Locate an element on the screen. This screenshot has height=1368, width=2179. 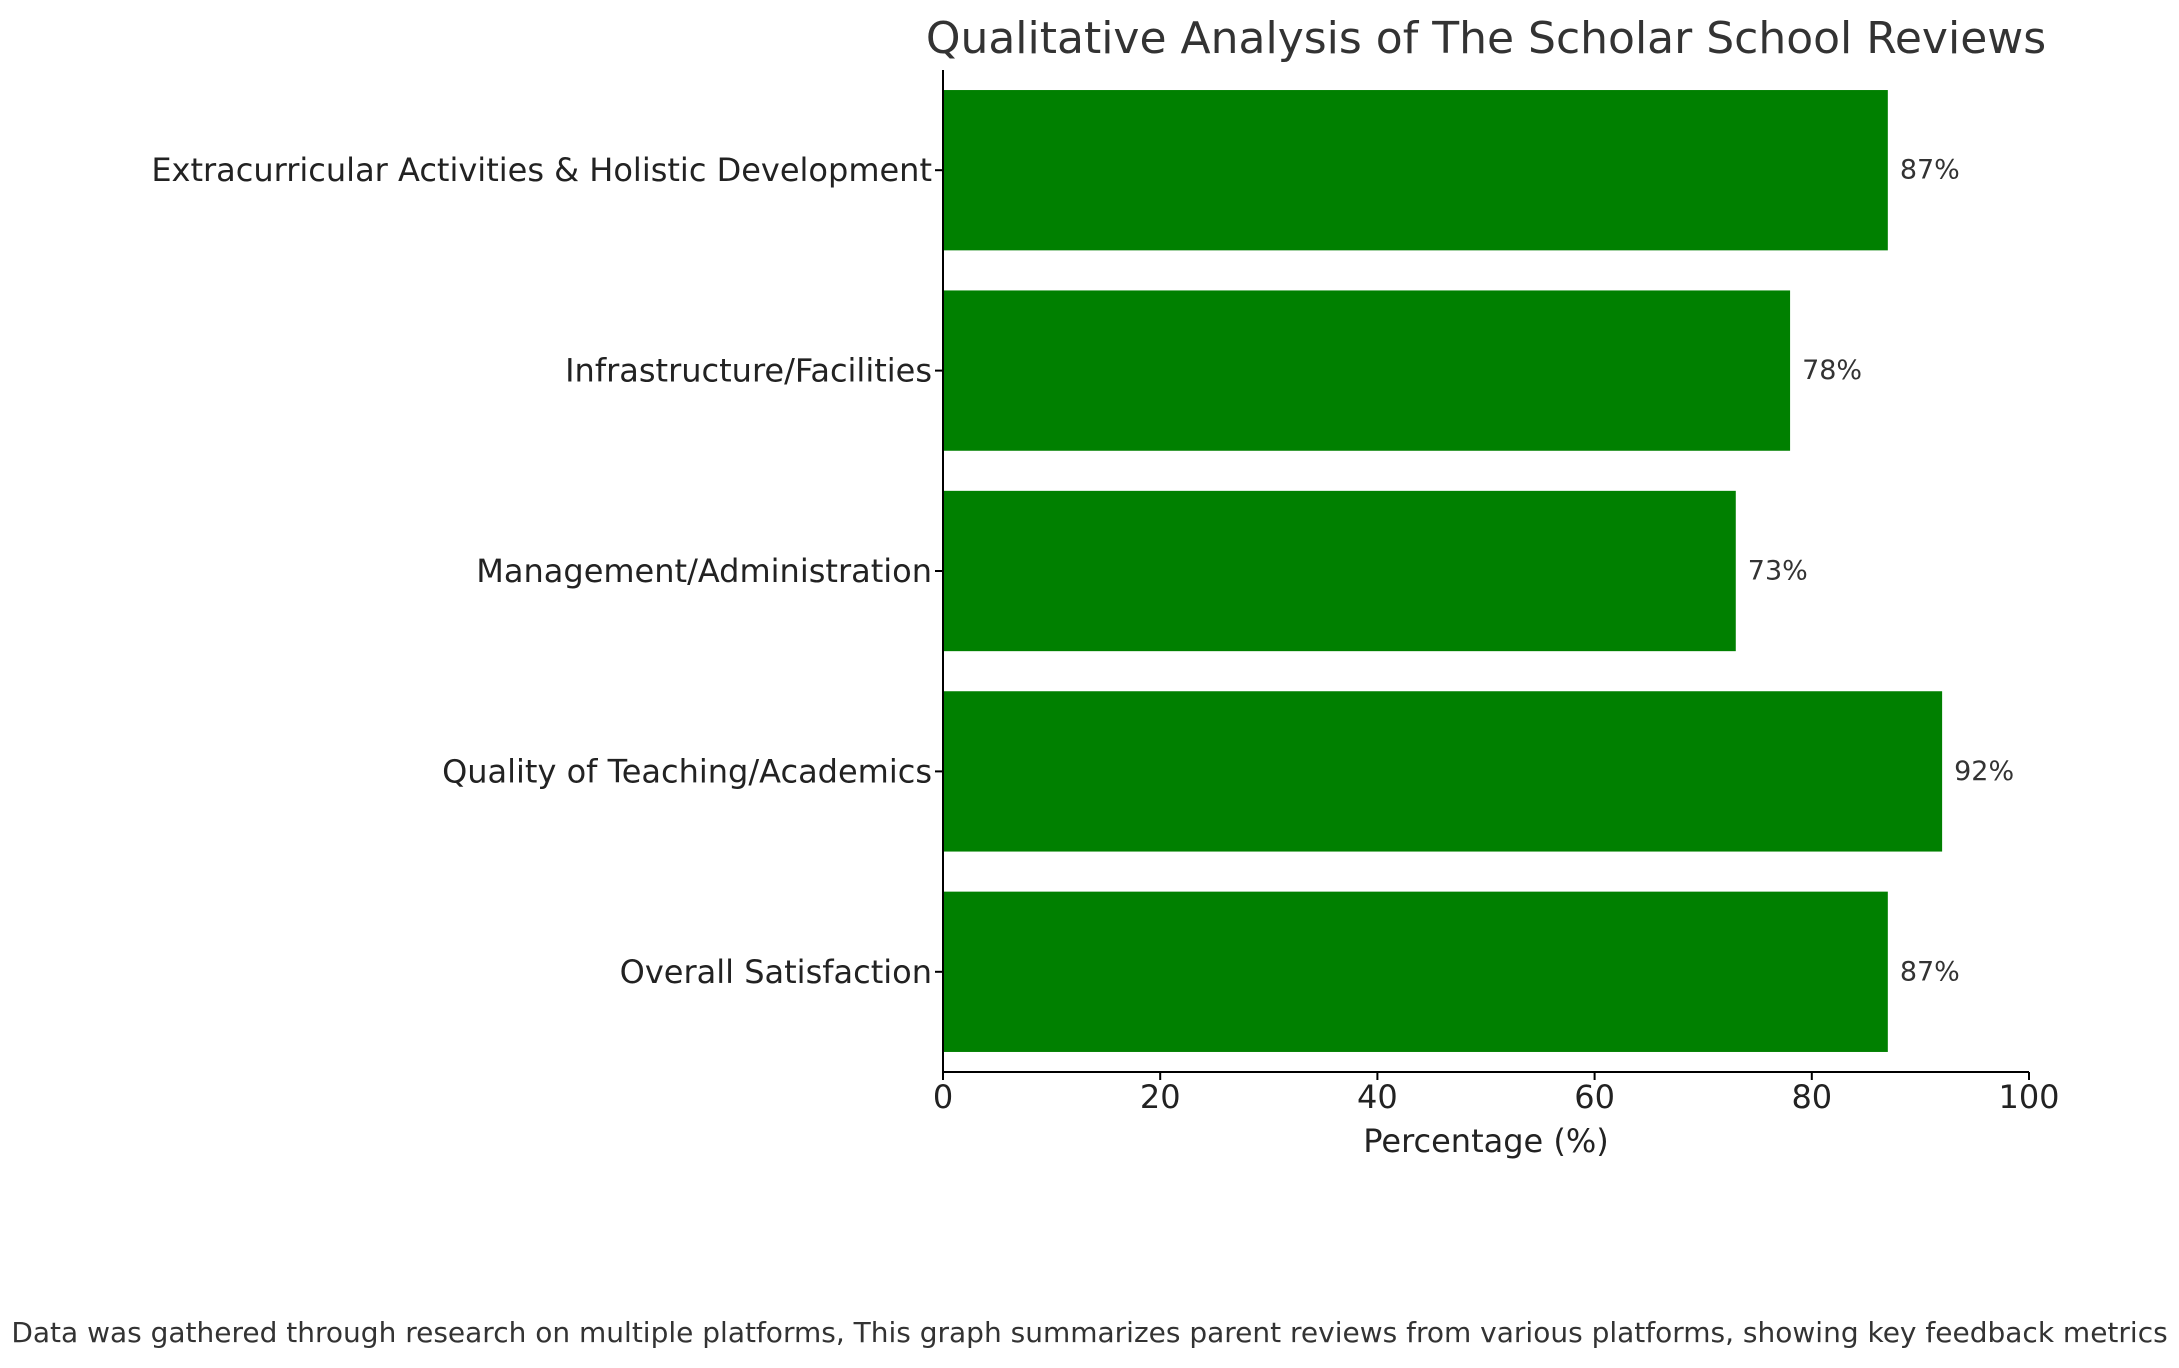
x-tick-label: 0 is located at coordinates (943, 1097).